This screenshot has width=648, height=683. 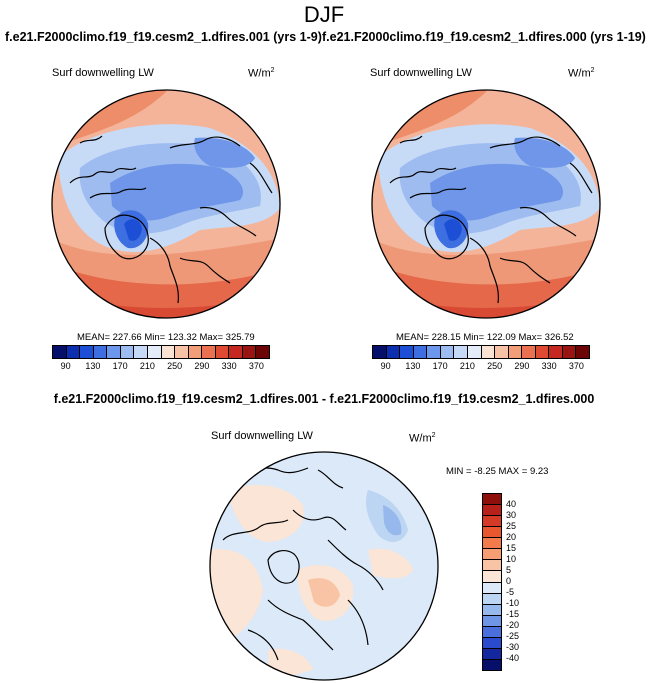 What do you see at coordinates (485, 337) in the screenshot?
I see `stats-right: MEAN= 228.15 Min= 122.09 Max= 326.52` at bounding box center [485, 337].